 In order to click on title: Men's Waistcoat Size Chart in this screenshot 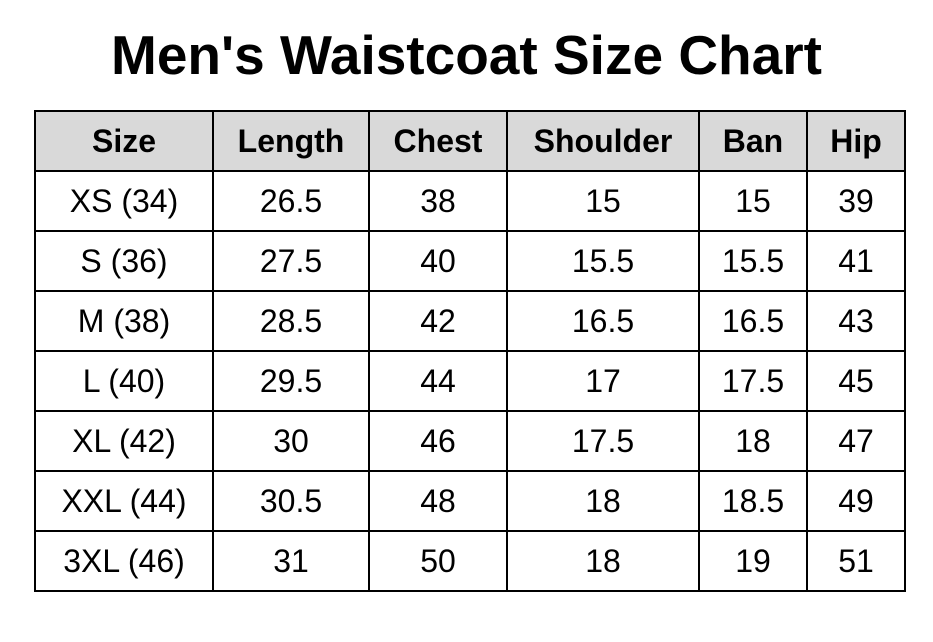, I will do `click(466, 55)`.